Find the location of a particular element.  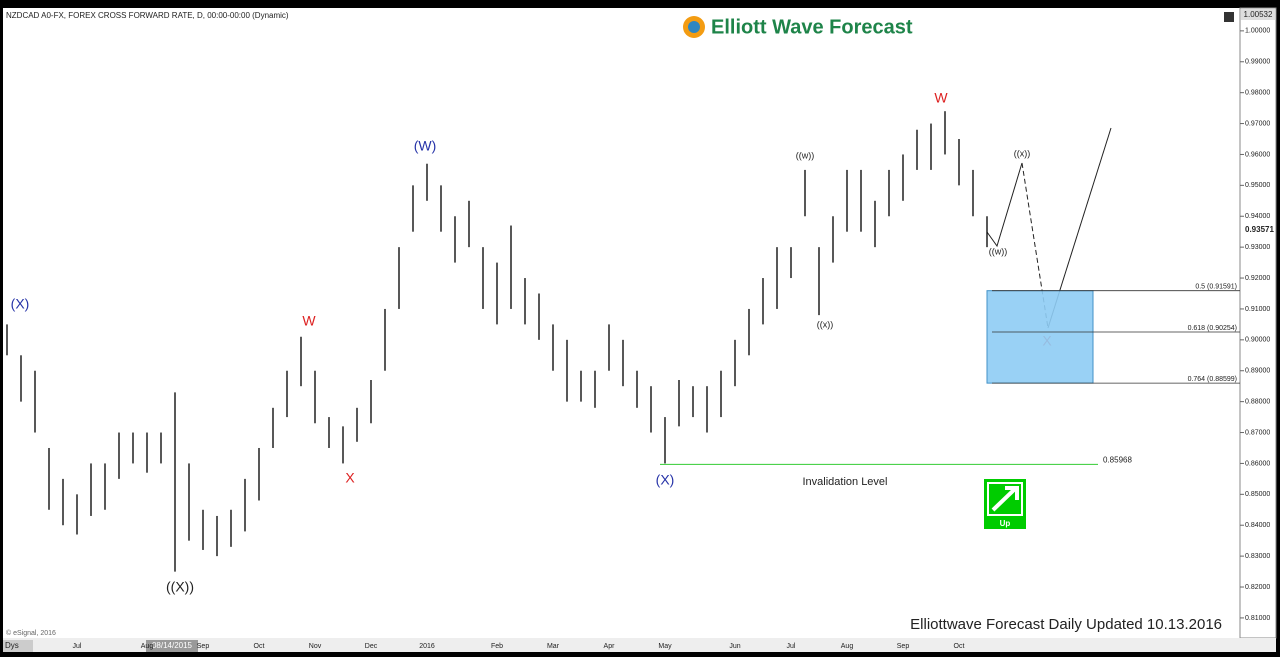

wave-label: ((X)) is located at coordinates (180, 587).